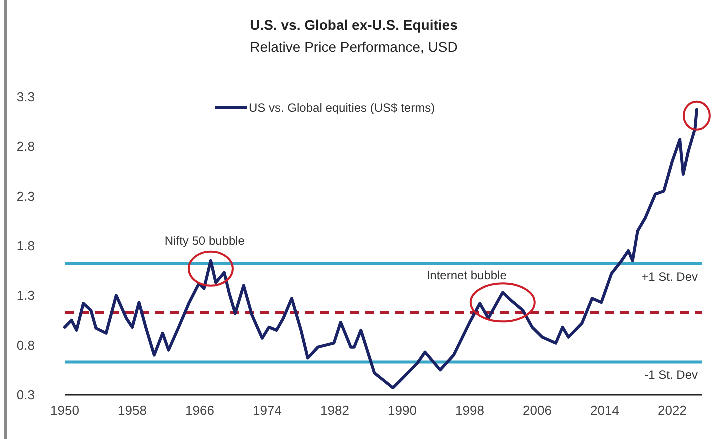  Describe the element at coordinates (467, 275) in the screenshot. I see `annotation: Internet bubble` at that location.